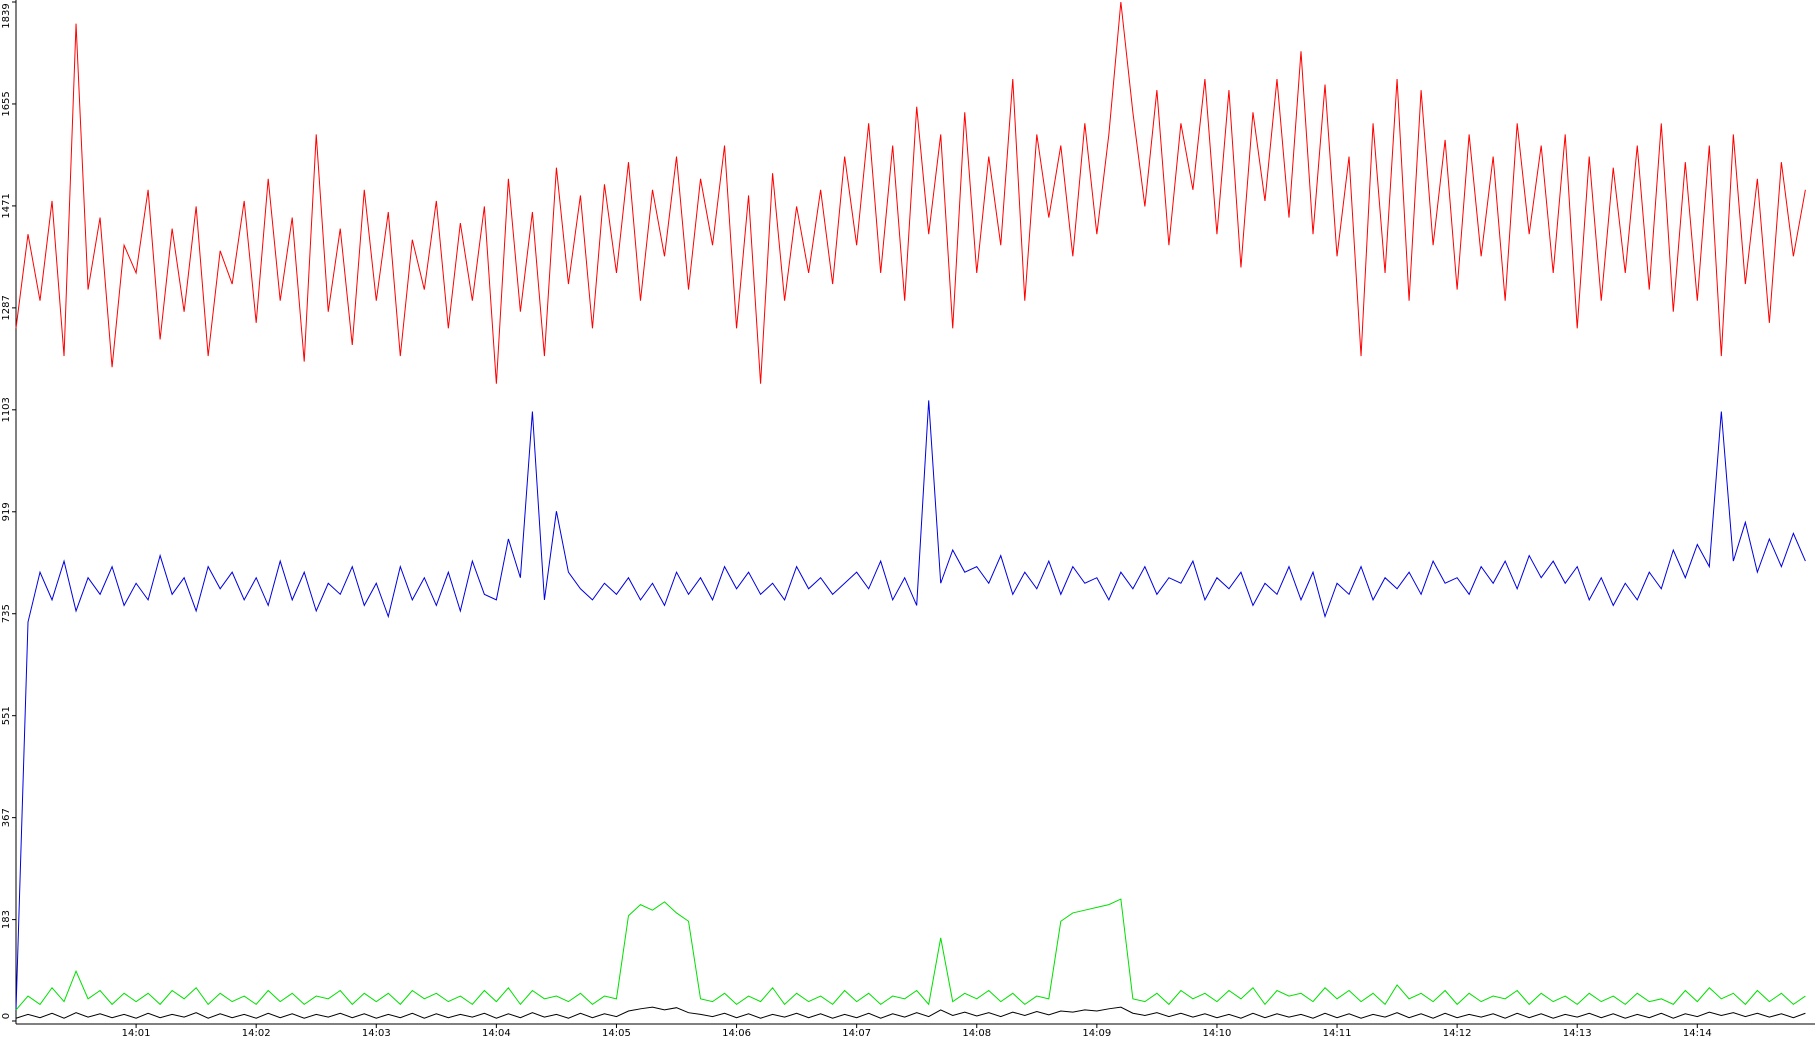 This screenshot has width=1815, height=1039. I want to click on y-tick-label: 919, so click(6, 511).